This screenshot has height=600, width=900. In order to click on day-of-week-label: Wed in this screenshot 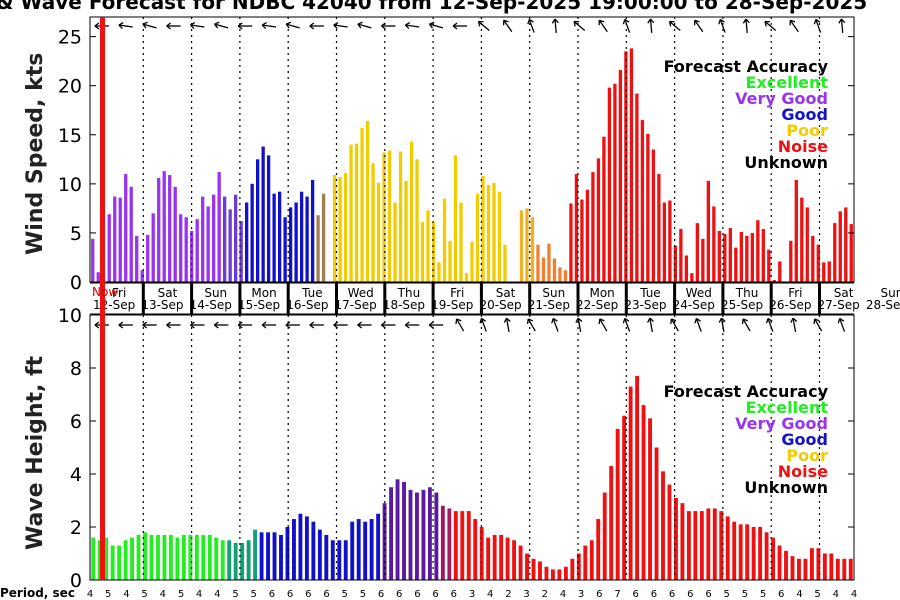, I will do `click(361, 293)`.